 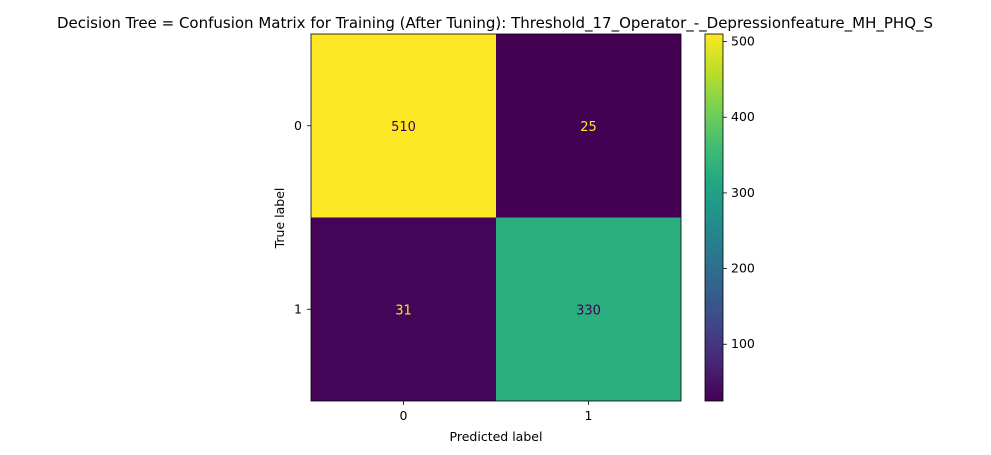 What do you see at coordinates (298, 125) in the screenshot?
I see `y-tick-label: 0` at bounding box center [298, 125].